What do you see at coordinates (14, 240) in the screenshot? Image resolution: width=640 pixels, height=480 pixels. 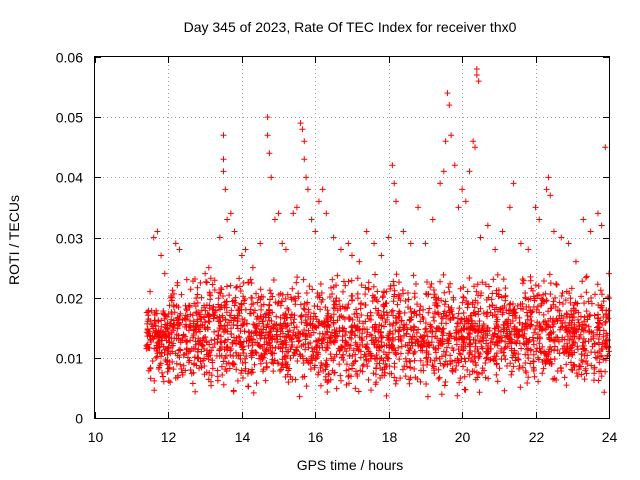 I see `y-axis-label: ROTI / TECUs` at bounding box center [14, 240].